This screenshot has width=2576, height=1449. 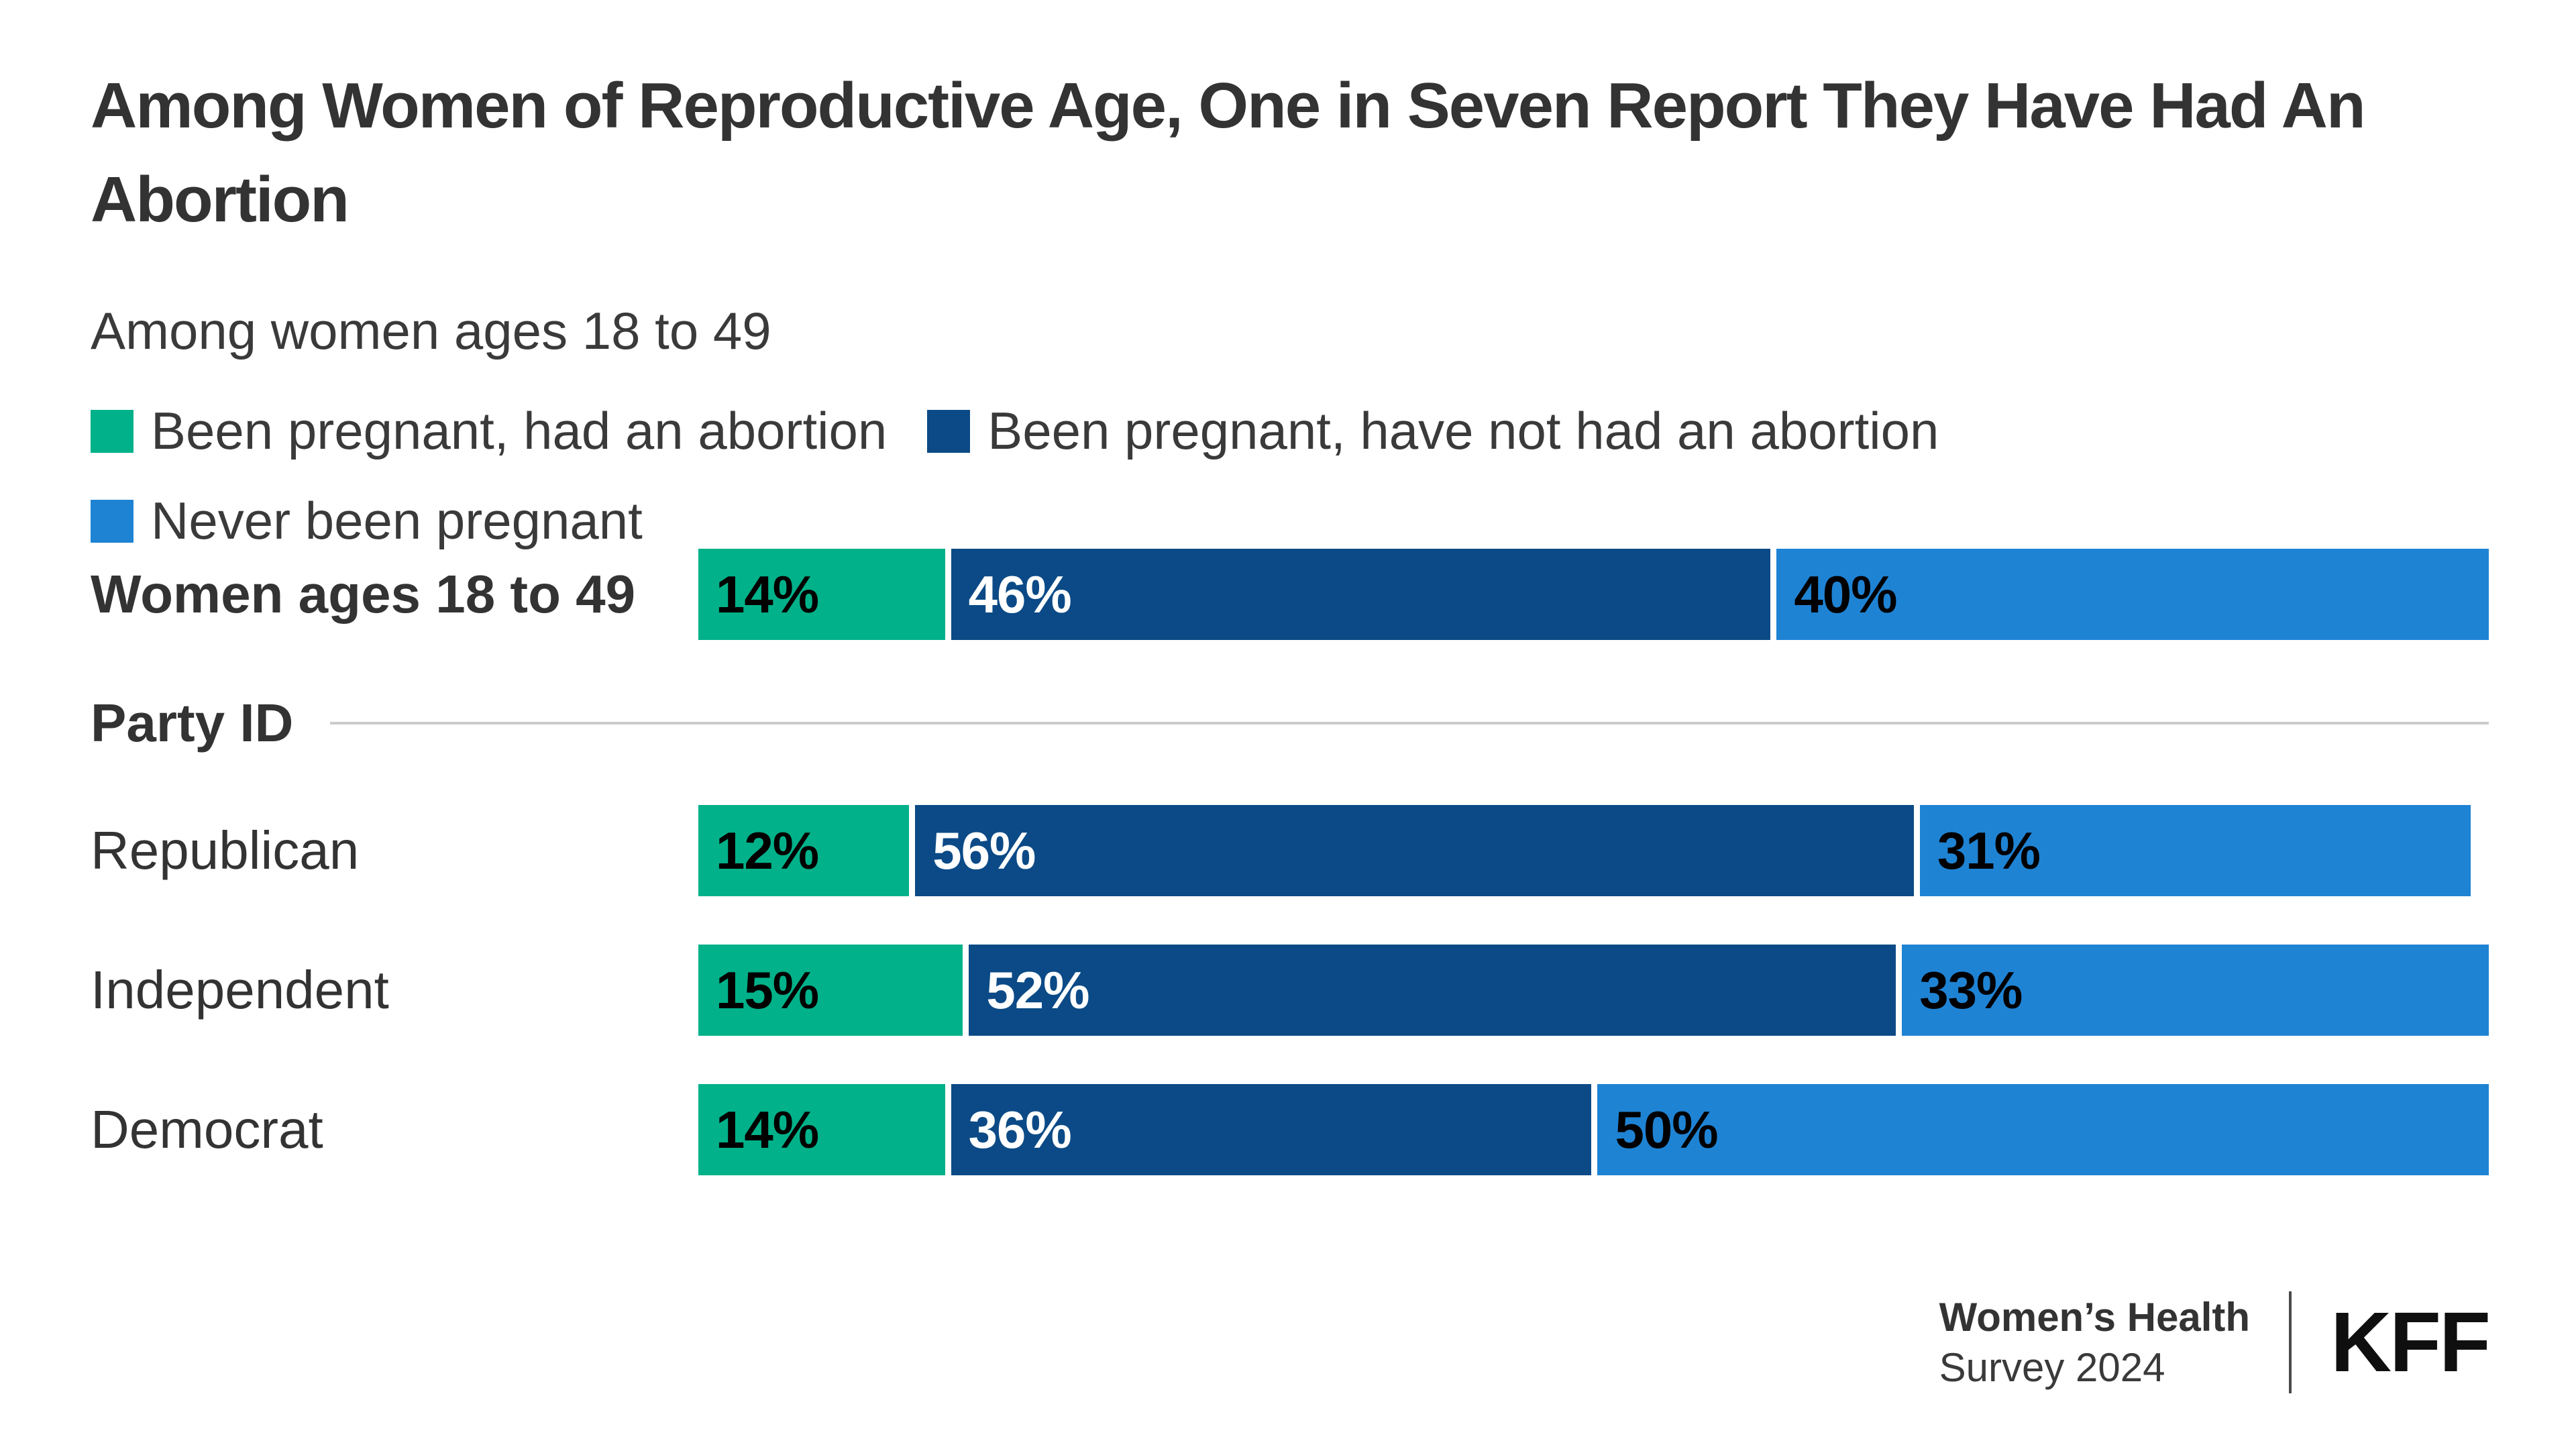 I want to click on value-label: 15%, so click(x=767, y=990).